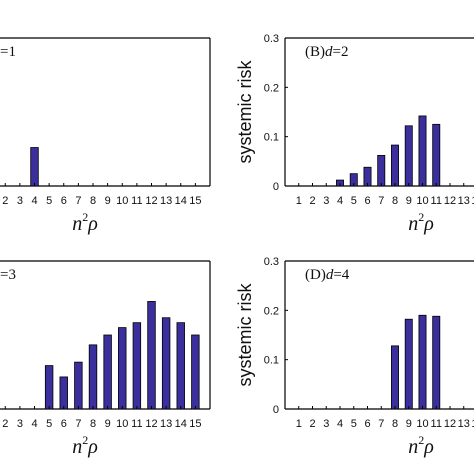 Image resolution: width=474 pixels, height=474 pixels. I want to click on panel-title: (B)d=2, so click(326, 52).